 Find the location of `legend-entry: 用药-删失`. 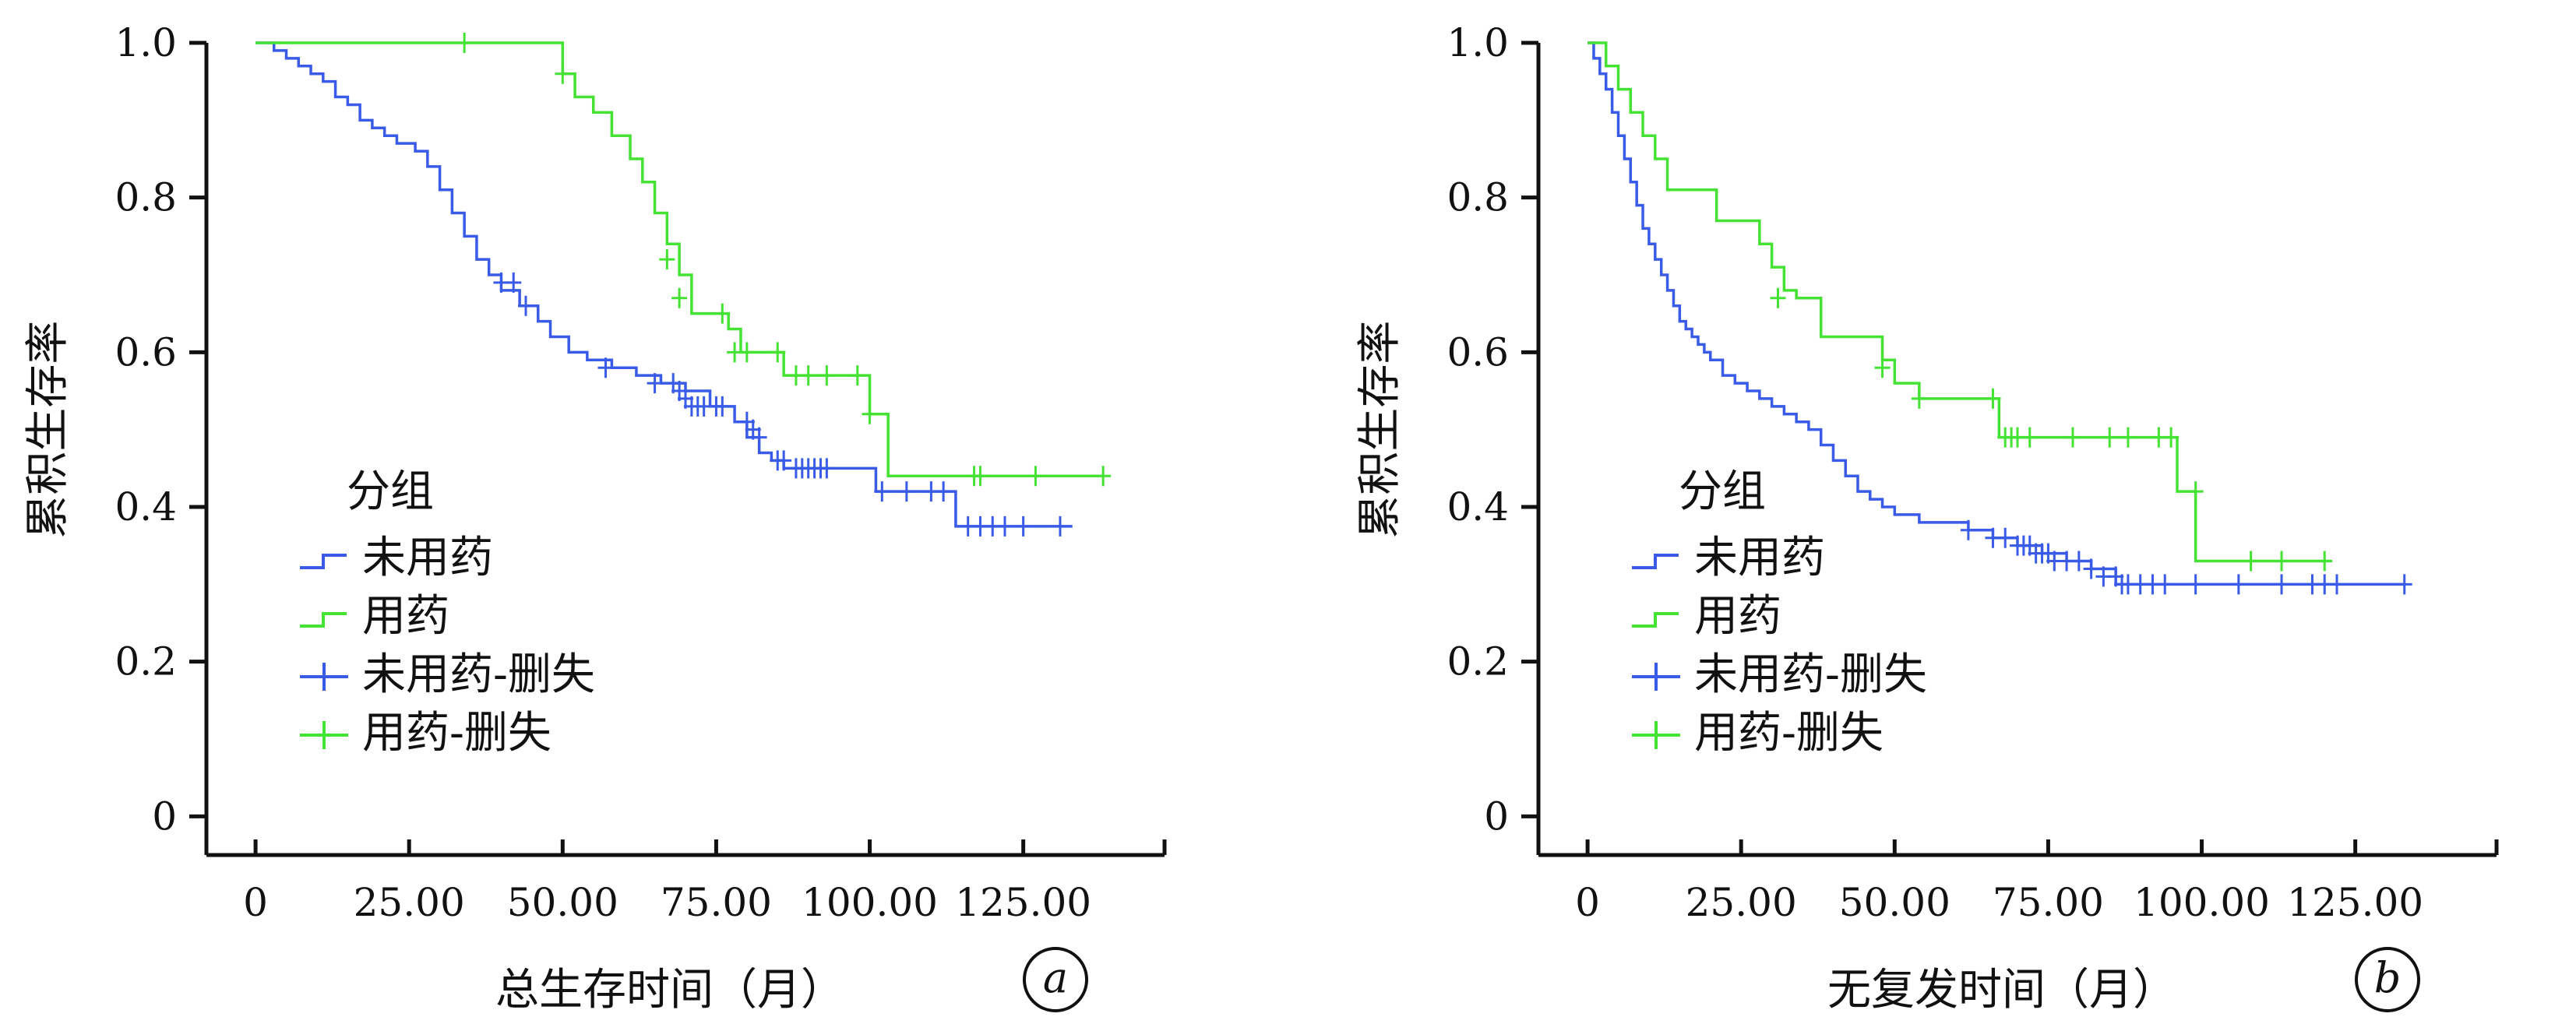

legend-entry: 用药-删失 is located at coordinates (1789, 733).